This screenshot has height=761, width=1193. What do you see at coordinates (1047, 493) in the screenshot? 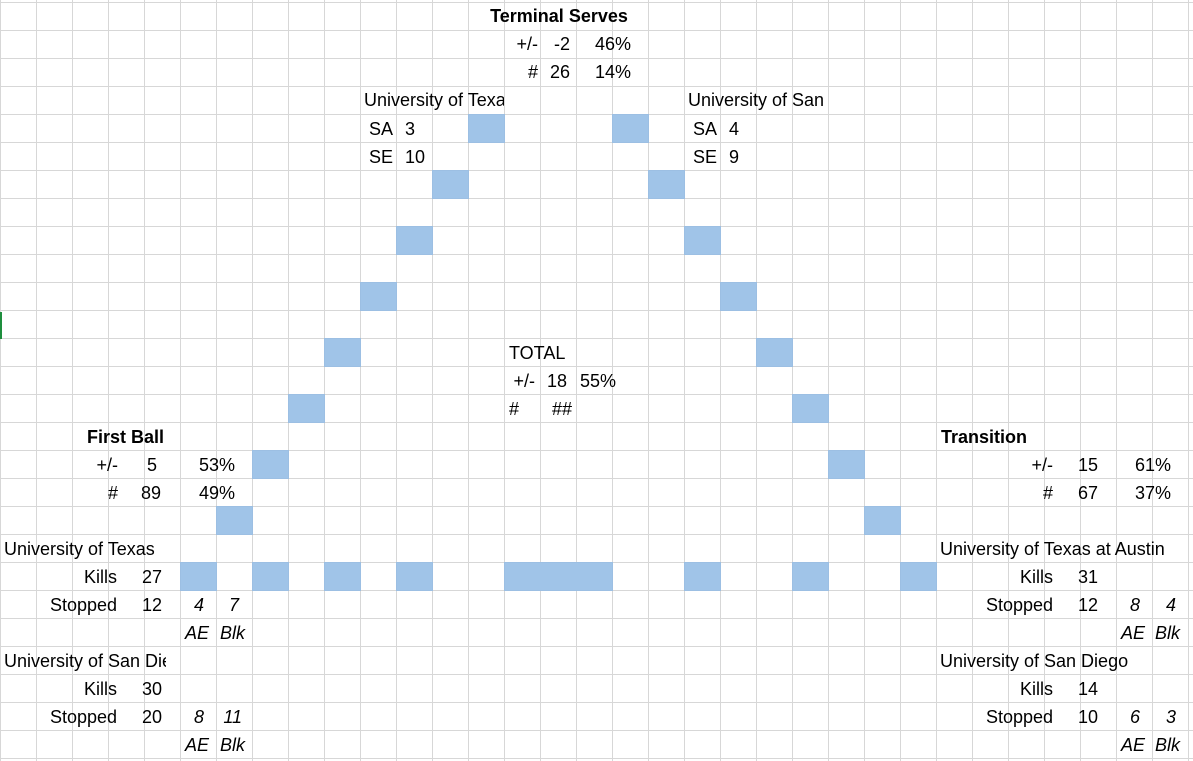
I see `transition-count-label: #` at bounding box center [1047, 493].